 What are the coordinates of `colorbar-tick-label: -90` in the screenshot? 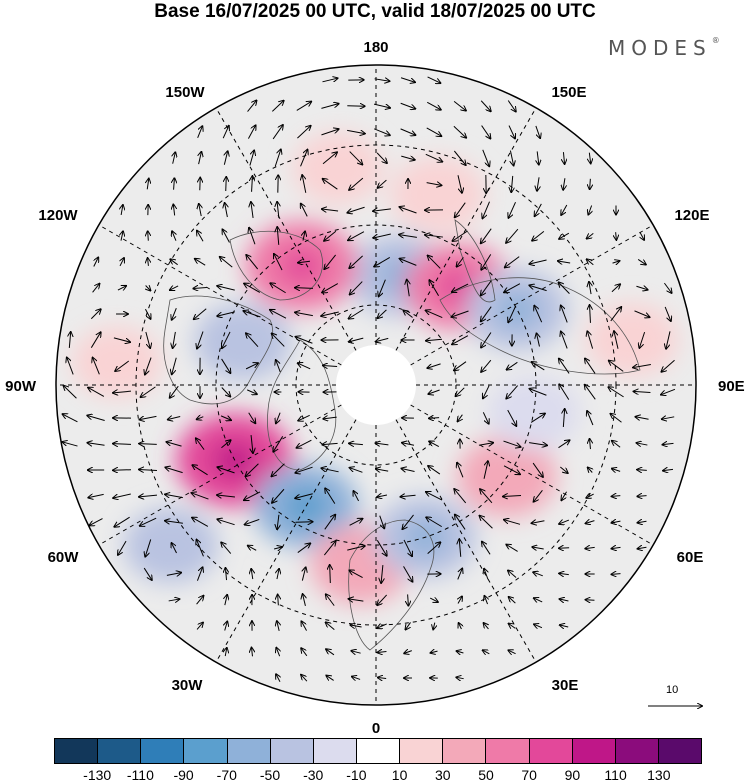 It's located at (183, 775).